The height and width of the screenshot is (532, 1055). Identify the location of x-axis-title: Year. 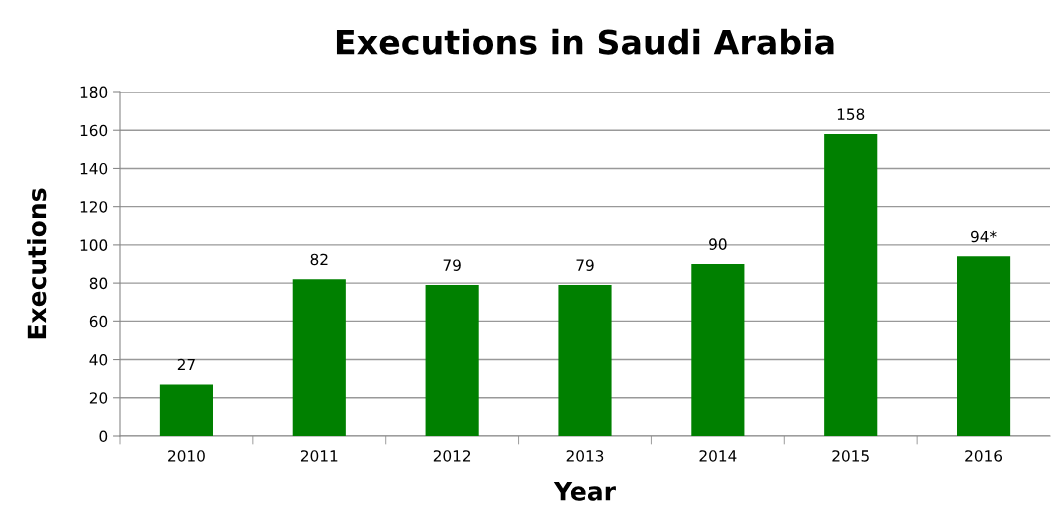
(584, 491).